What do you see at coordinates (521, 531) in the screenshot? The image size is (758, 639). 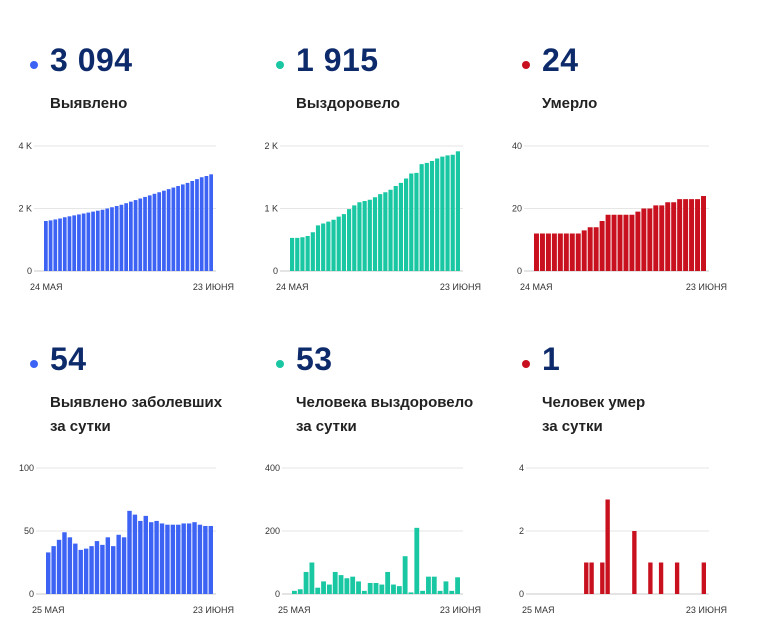 I see `y-tick-label: 2` at bounding box center [521, 531].